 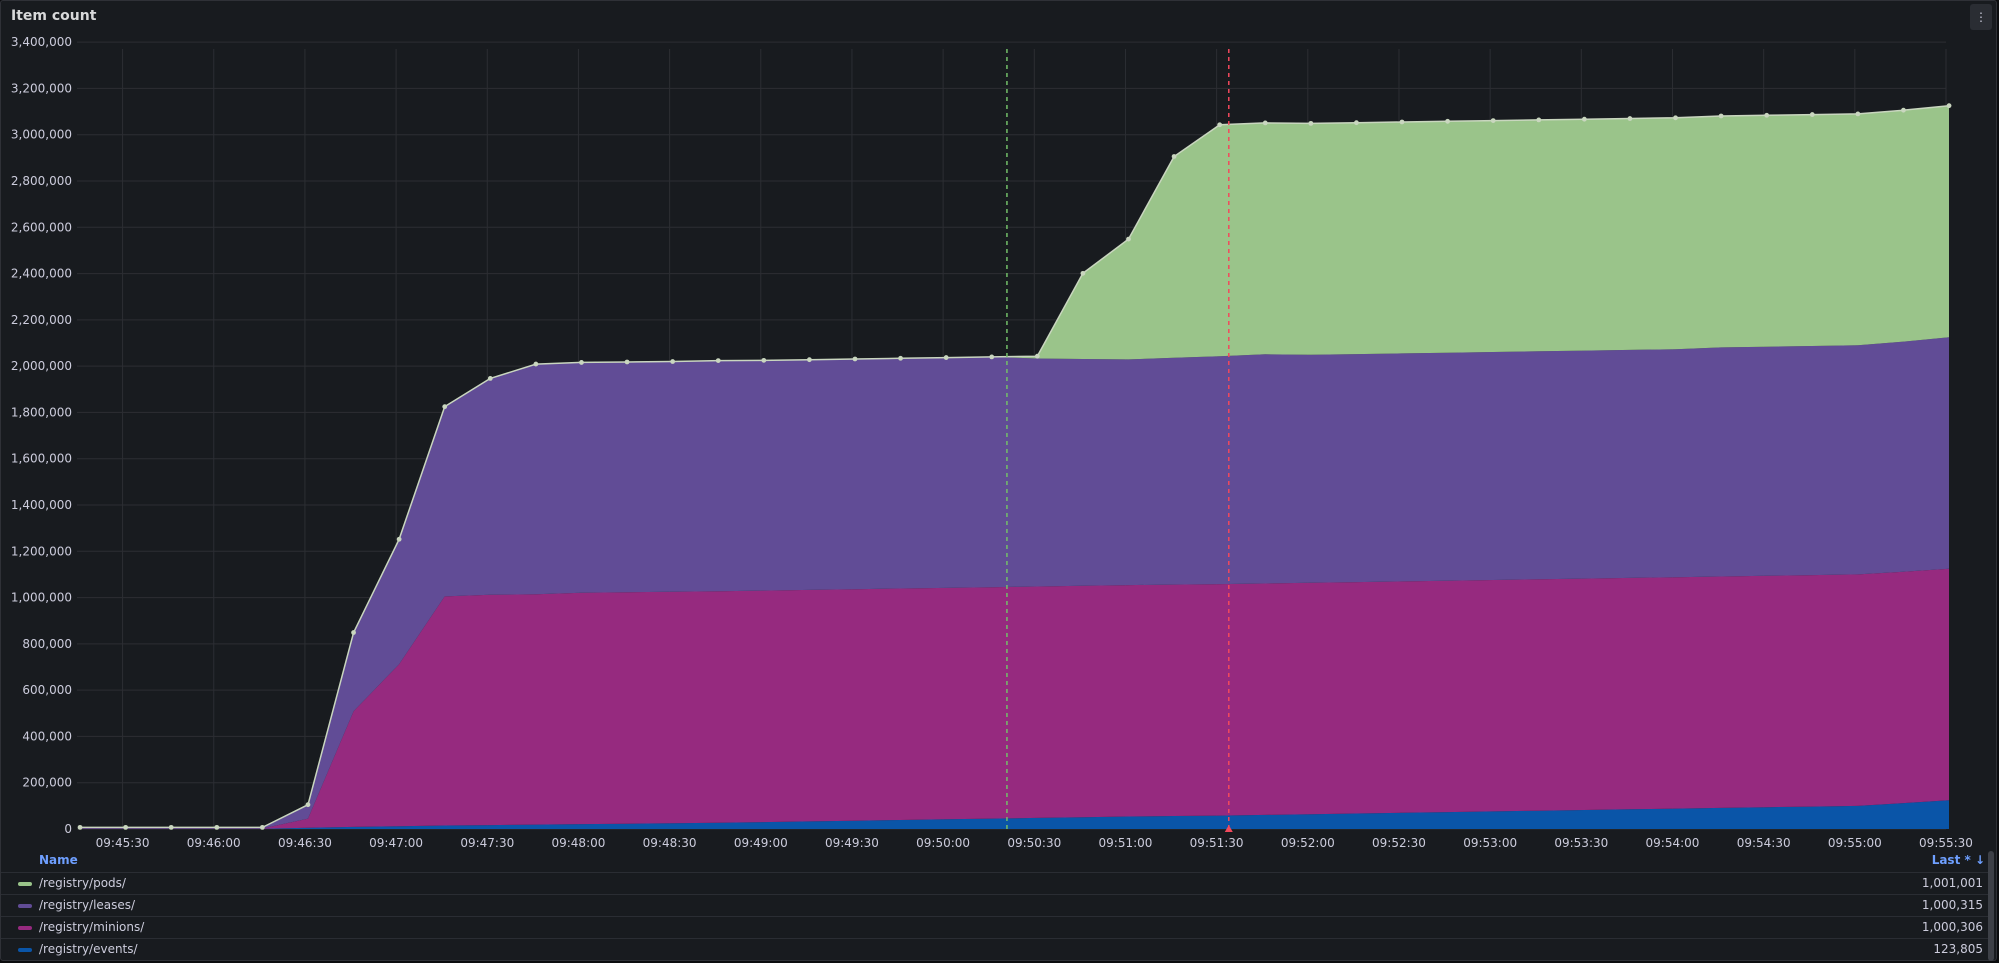 What do you see at coordinates (1399, 843) in the screenshot?
I see `x-tick-label: 09:52:30` at bounding box center [1399, 843].